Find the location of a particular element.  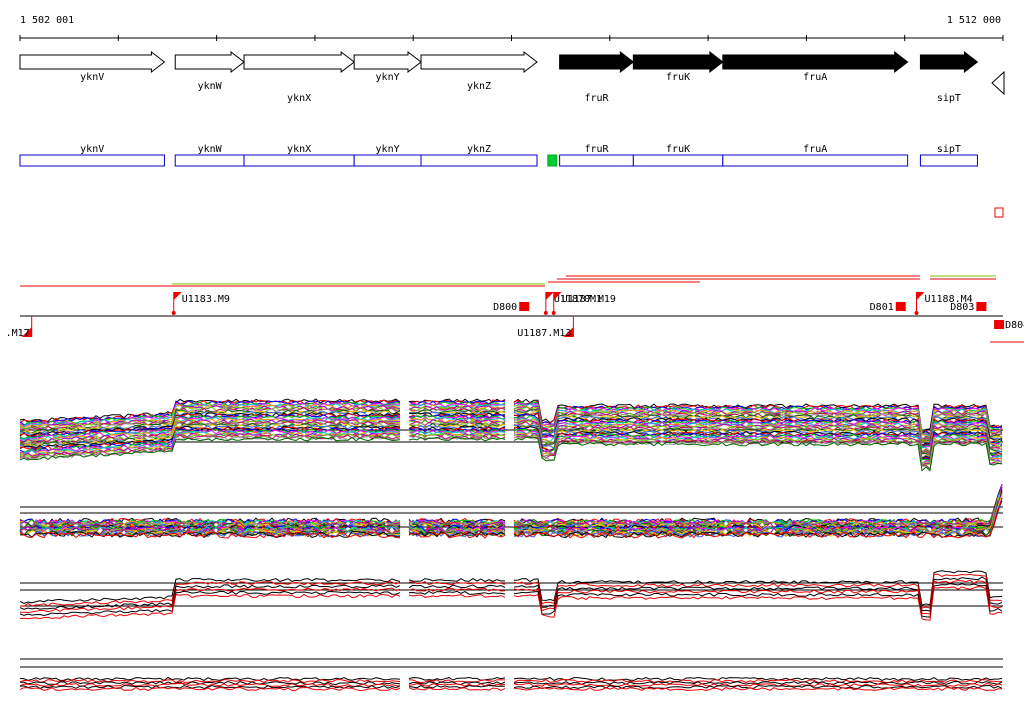

tss-label: U1187.M19 is located at coordinates (589, 299).